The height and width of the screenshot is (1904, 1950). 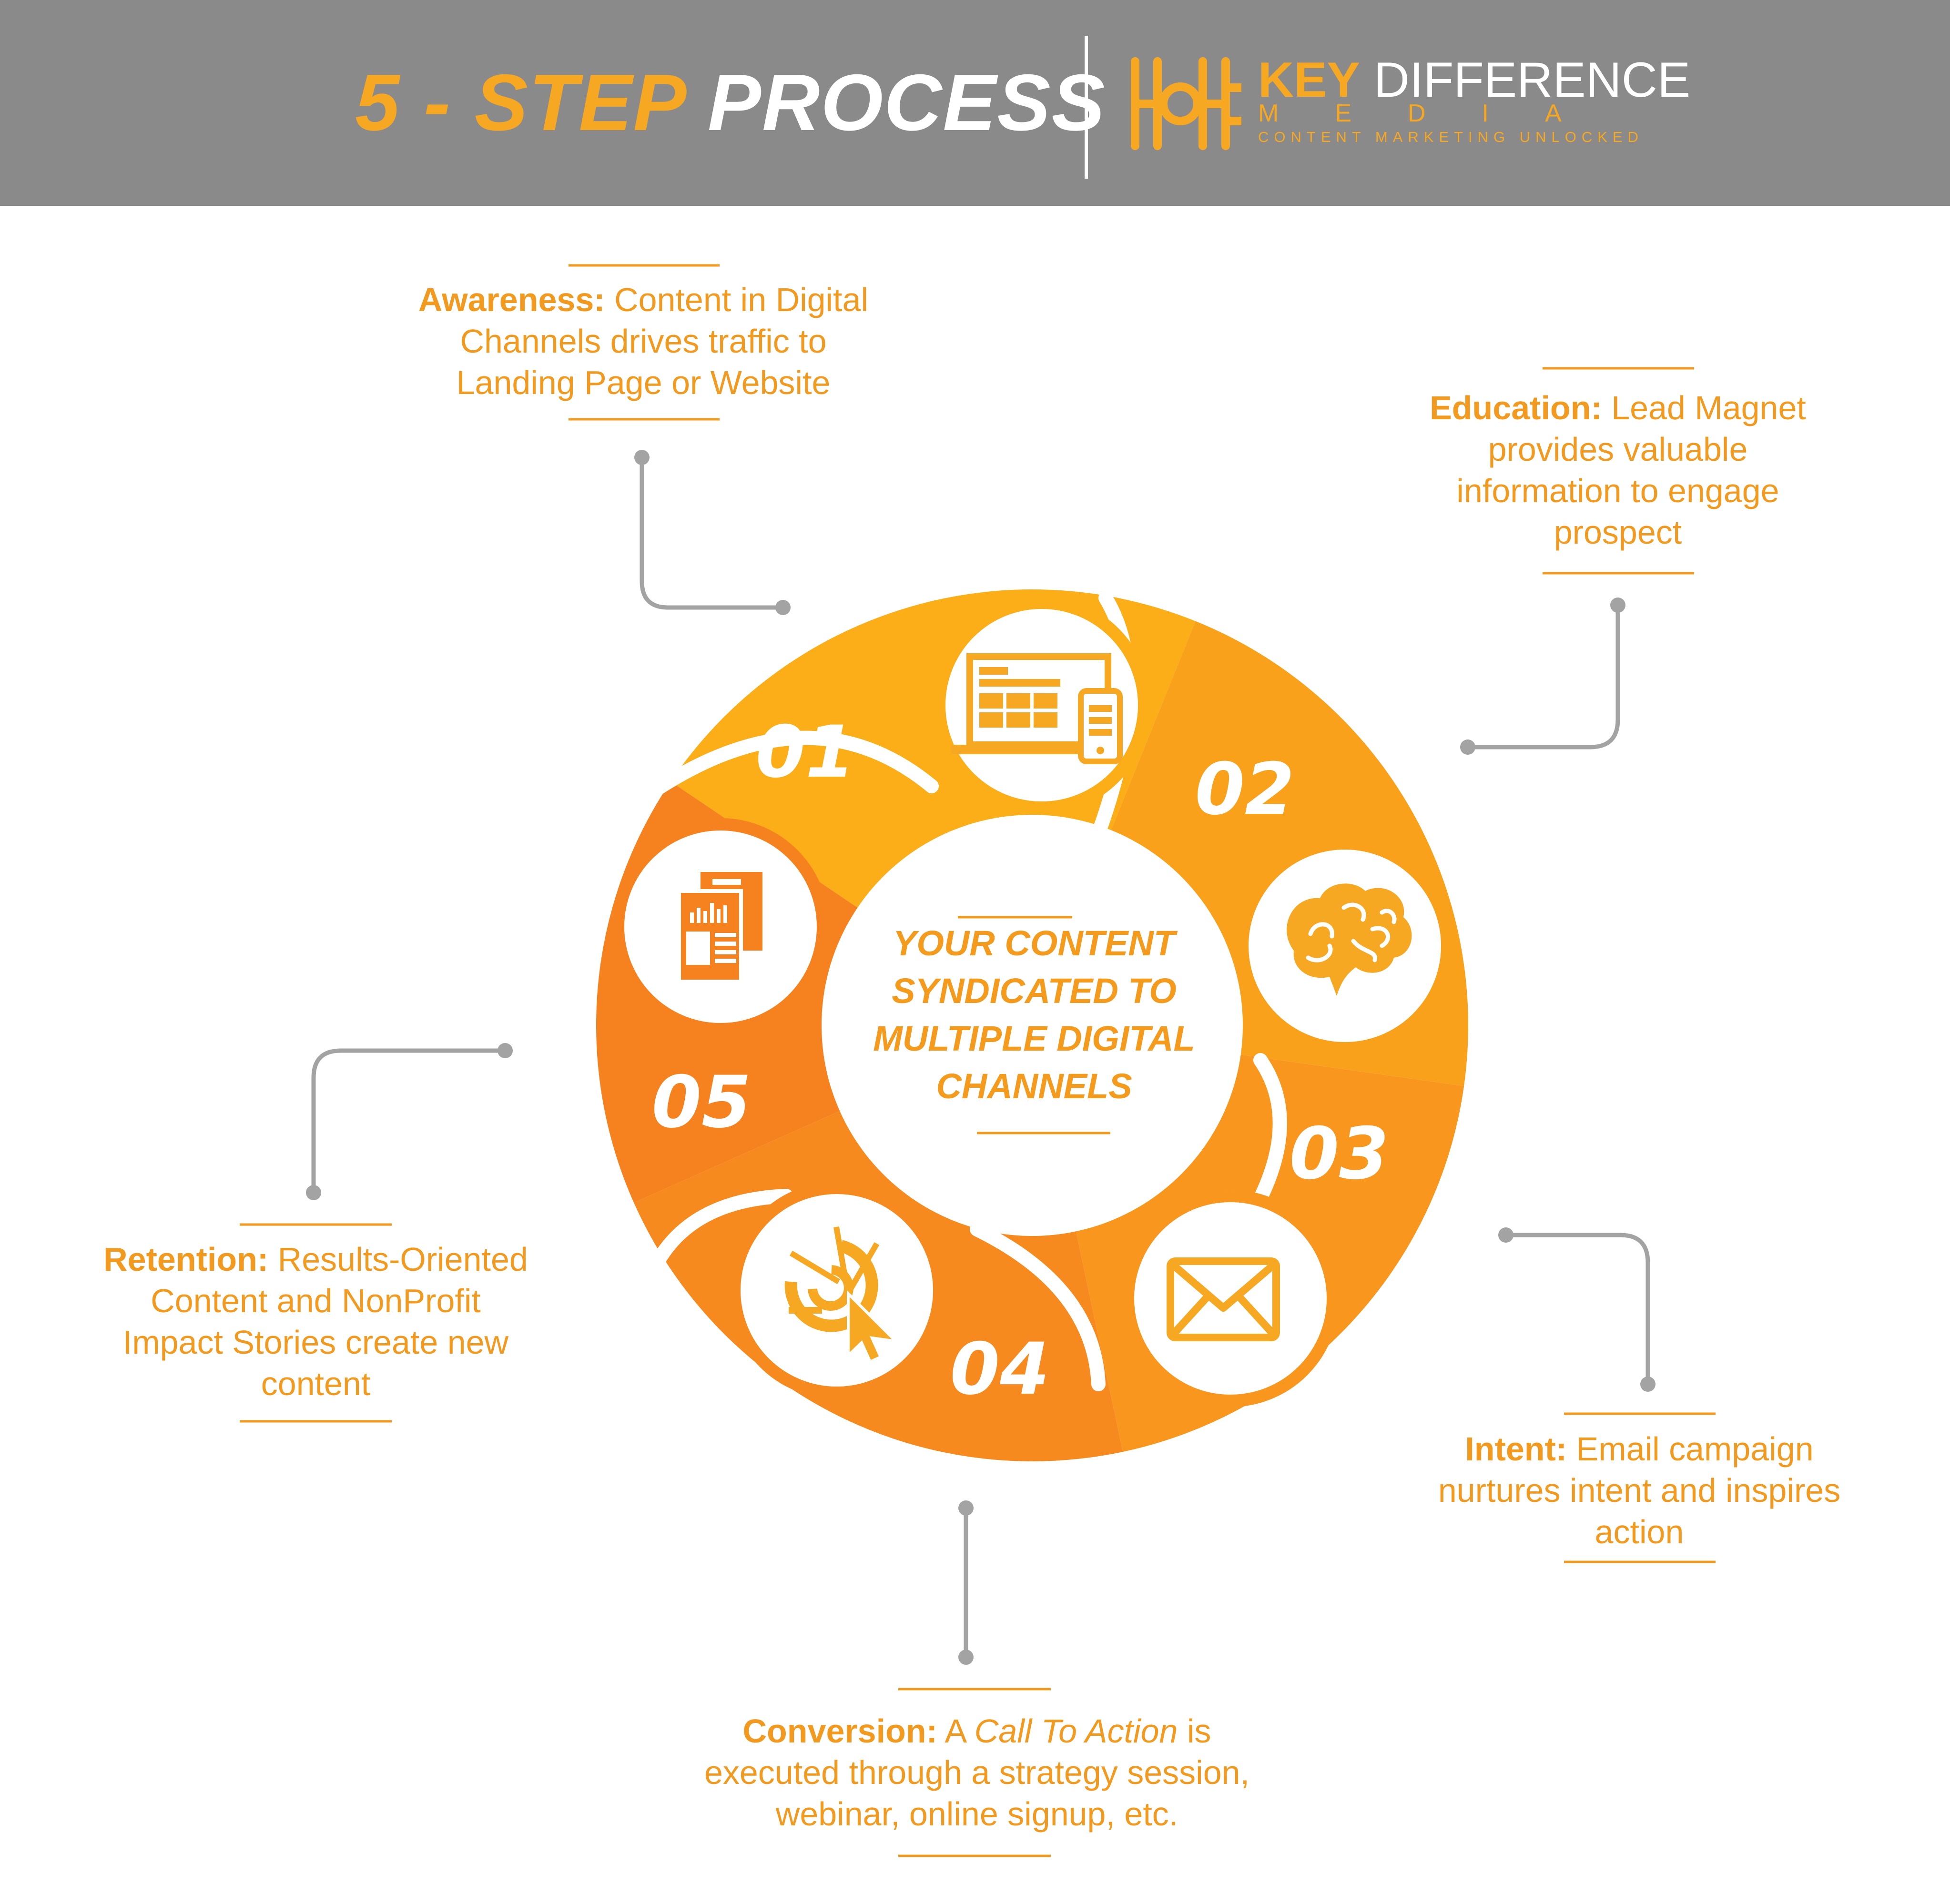 I want to click on title-process: PROCESS, so click(x=906, y=102).